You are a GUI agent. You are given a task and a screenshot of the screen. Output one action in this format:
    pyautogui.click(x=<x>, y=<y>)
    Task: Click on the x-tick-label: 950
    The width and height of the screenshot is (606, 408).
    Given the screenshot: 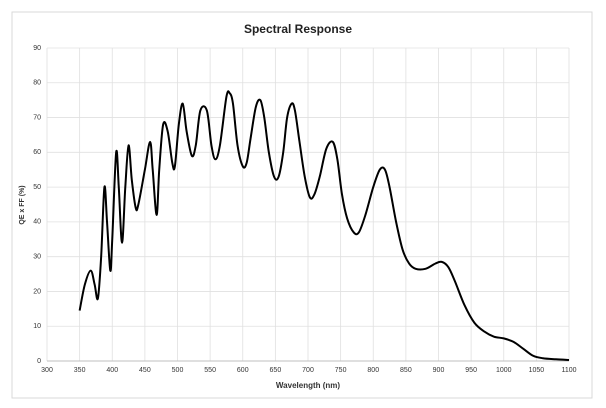 What is the action you would take?
    pyautogui.click(x=471, y=370)
    